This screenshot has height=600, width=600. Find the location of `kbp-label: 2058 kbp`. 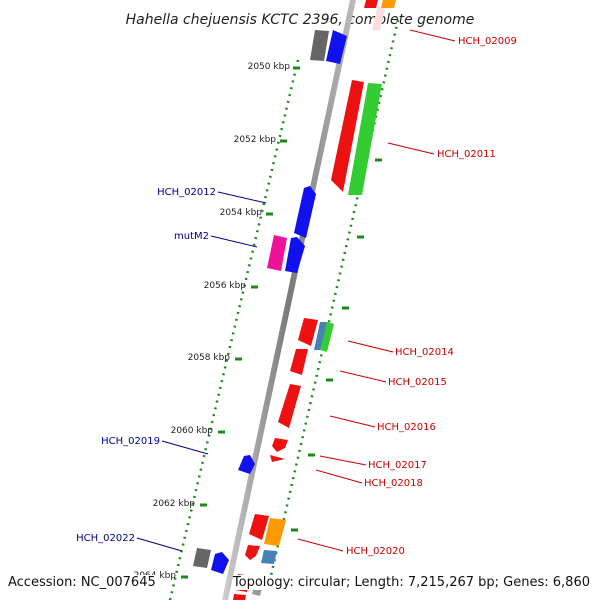

kbp-label: 2058 kbp is located at coordinates (209, 358).